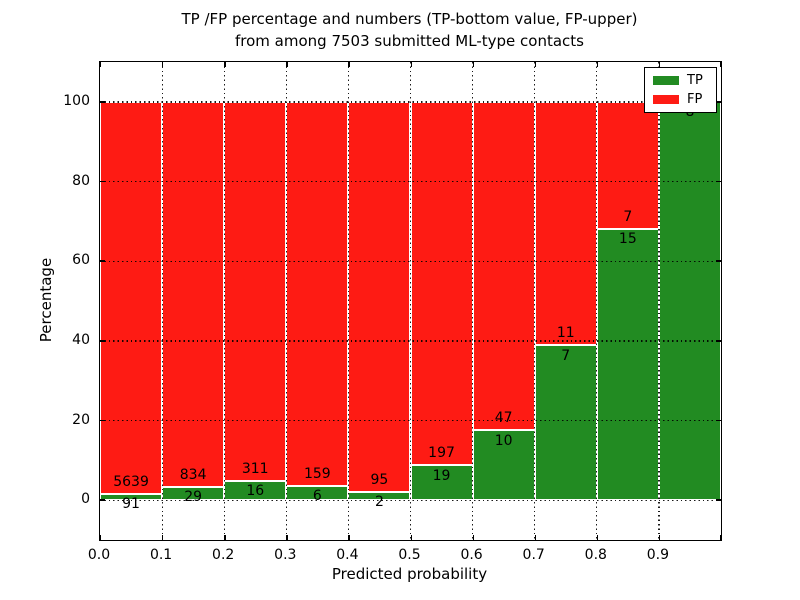 The image size is (800, 600). I want to click on x-tick-label: 0.5, so click(409, 555).